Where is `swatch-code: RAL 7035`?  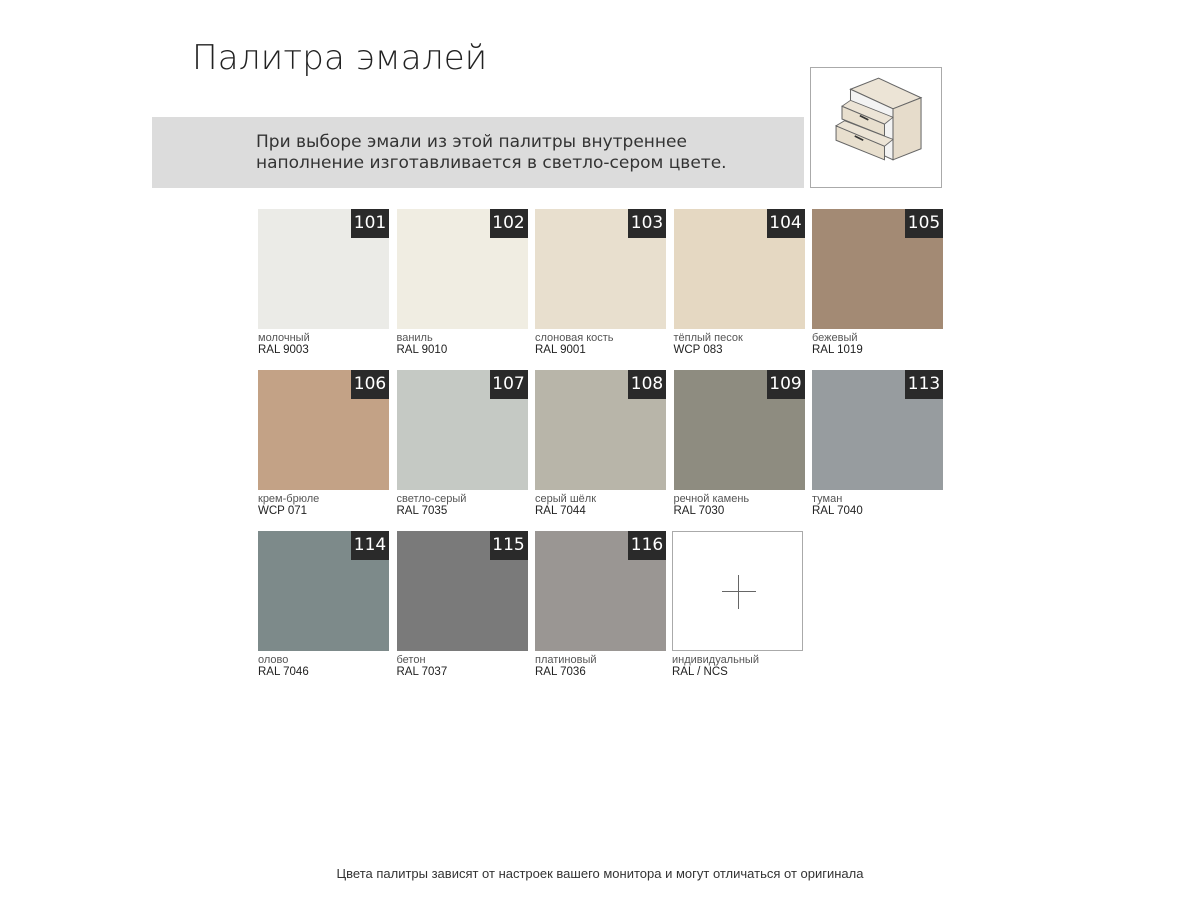
swatch-code: RAL 7035 is located at coordinates (422, 511).